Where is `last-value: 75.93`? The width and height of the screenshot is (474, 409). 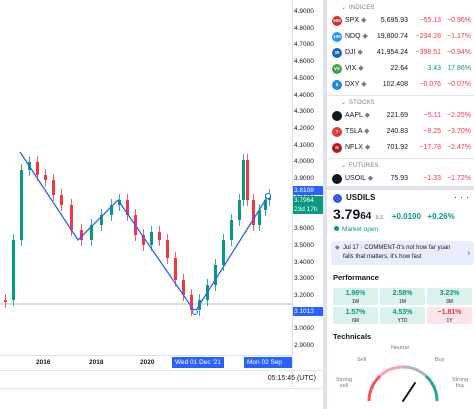 last-value: 75.93 is located at coordinates (399, 178).